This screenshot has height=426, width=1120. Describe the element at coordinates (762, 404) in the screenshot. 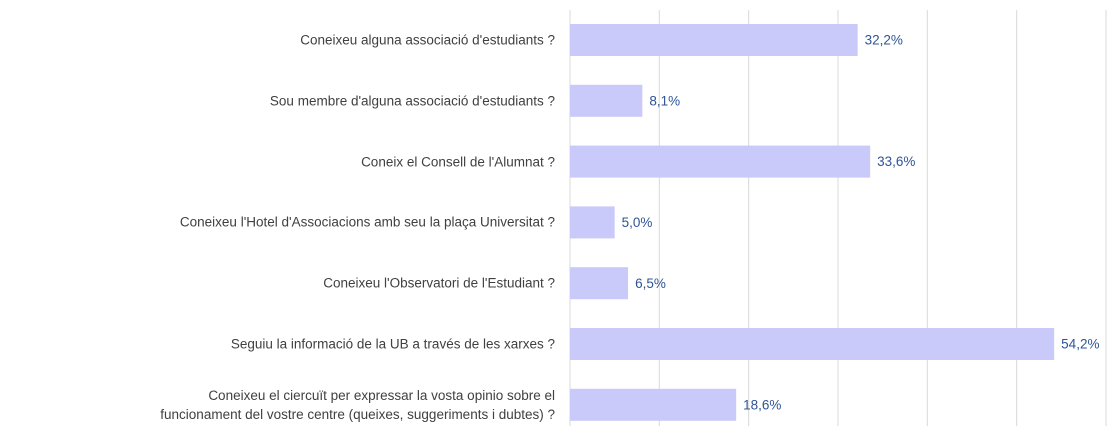

I see `value-label: 18,6%` at that location.